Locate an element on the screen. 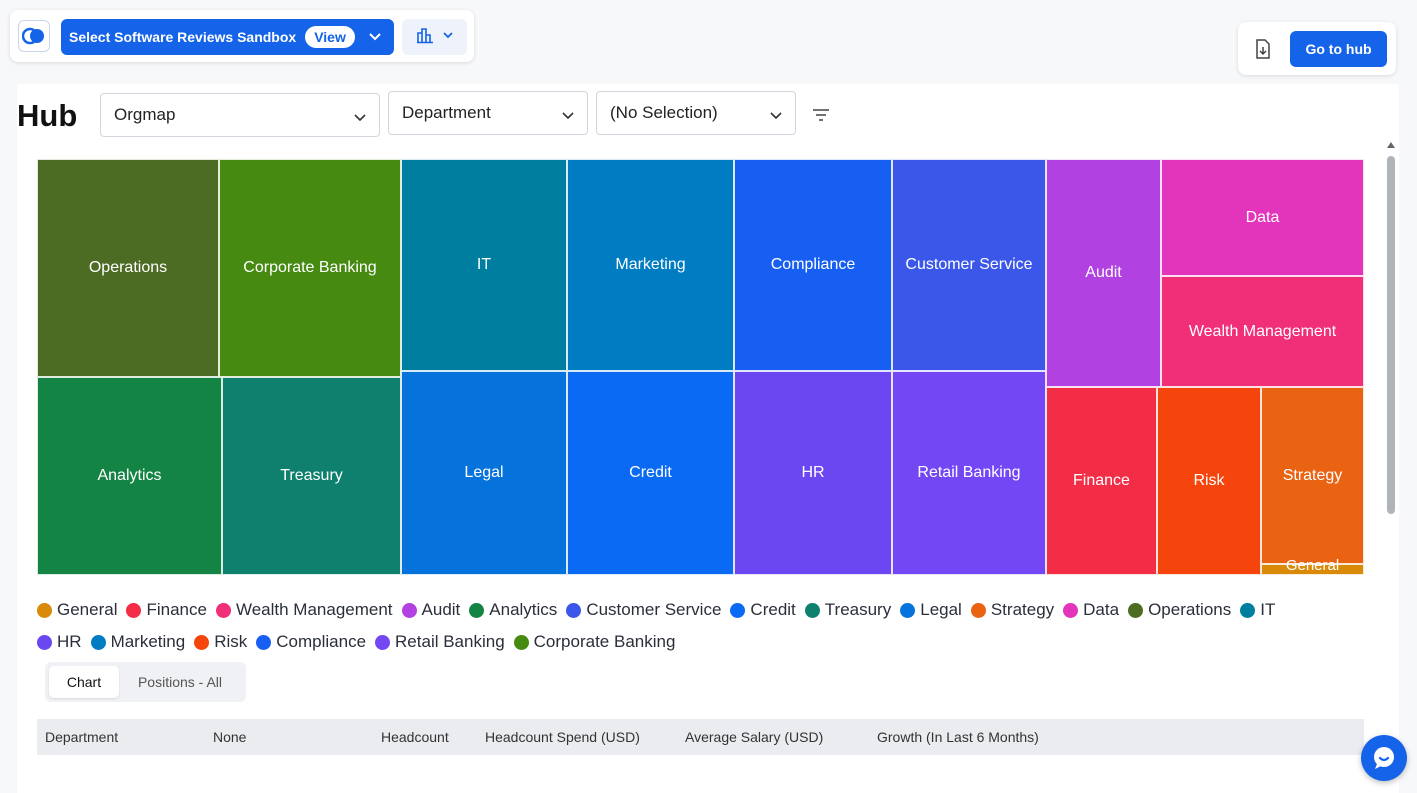 This screenshot has width=1417, height=793. legend-item: HR is located at coordinates (59, 642).